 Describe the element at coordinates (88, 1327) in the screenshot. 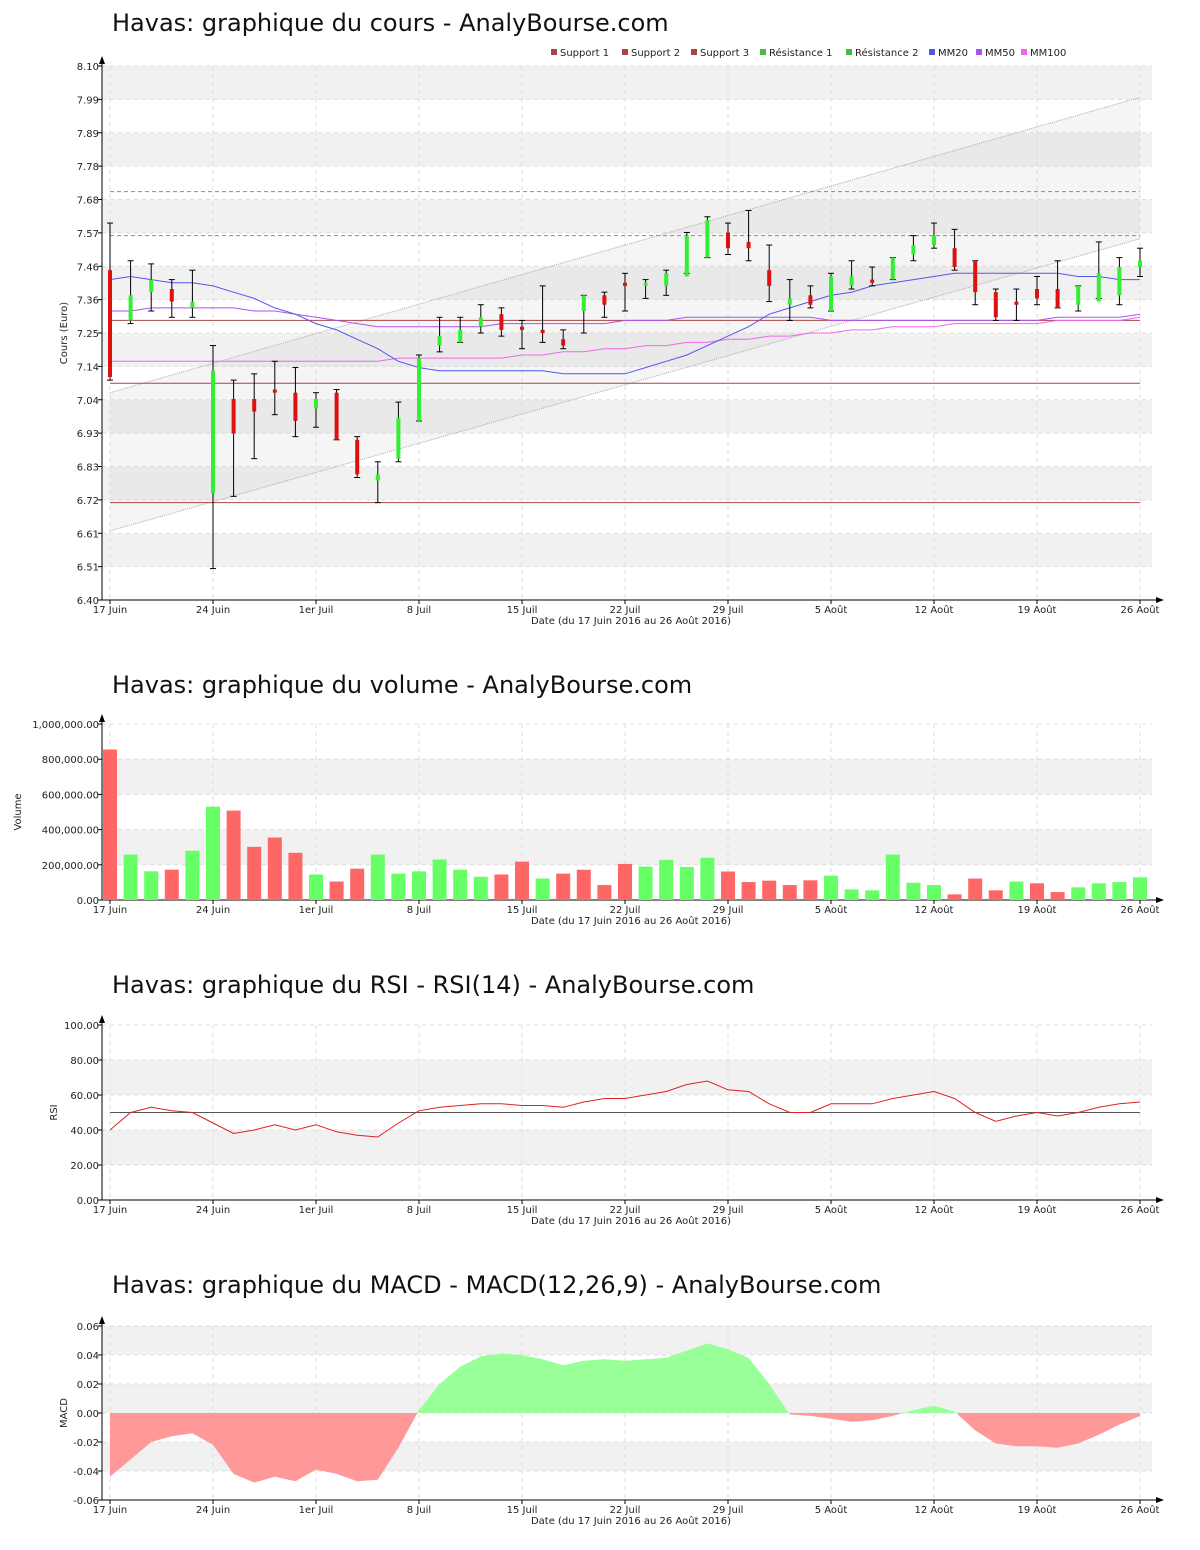

I see `macd-ytick-label: 0.06` at that location.